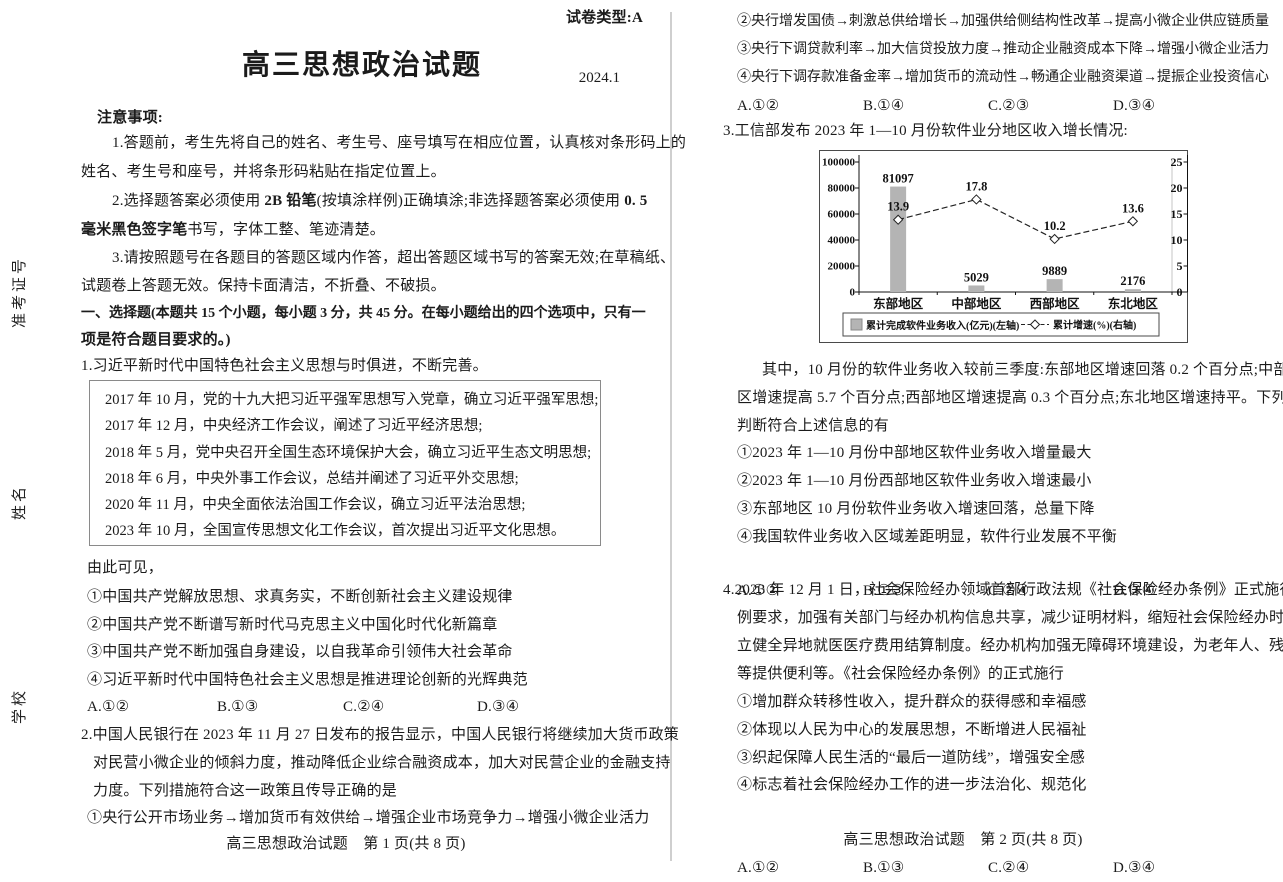 The height and width of the screenshot is (882, 1283). I want to click on svg-text: 10.2, so click(1055, 226).